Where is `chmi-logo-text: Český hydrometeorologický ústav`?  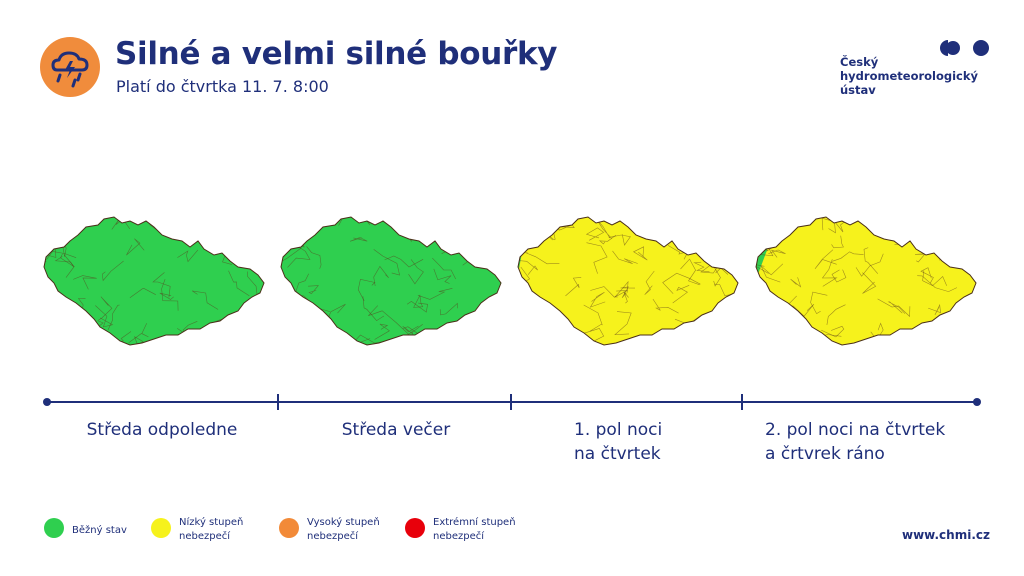
chmi-logo-text: Český hydrometeorologický ústav is located at coordinates (909, 76).